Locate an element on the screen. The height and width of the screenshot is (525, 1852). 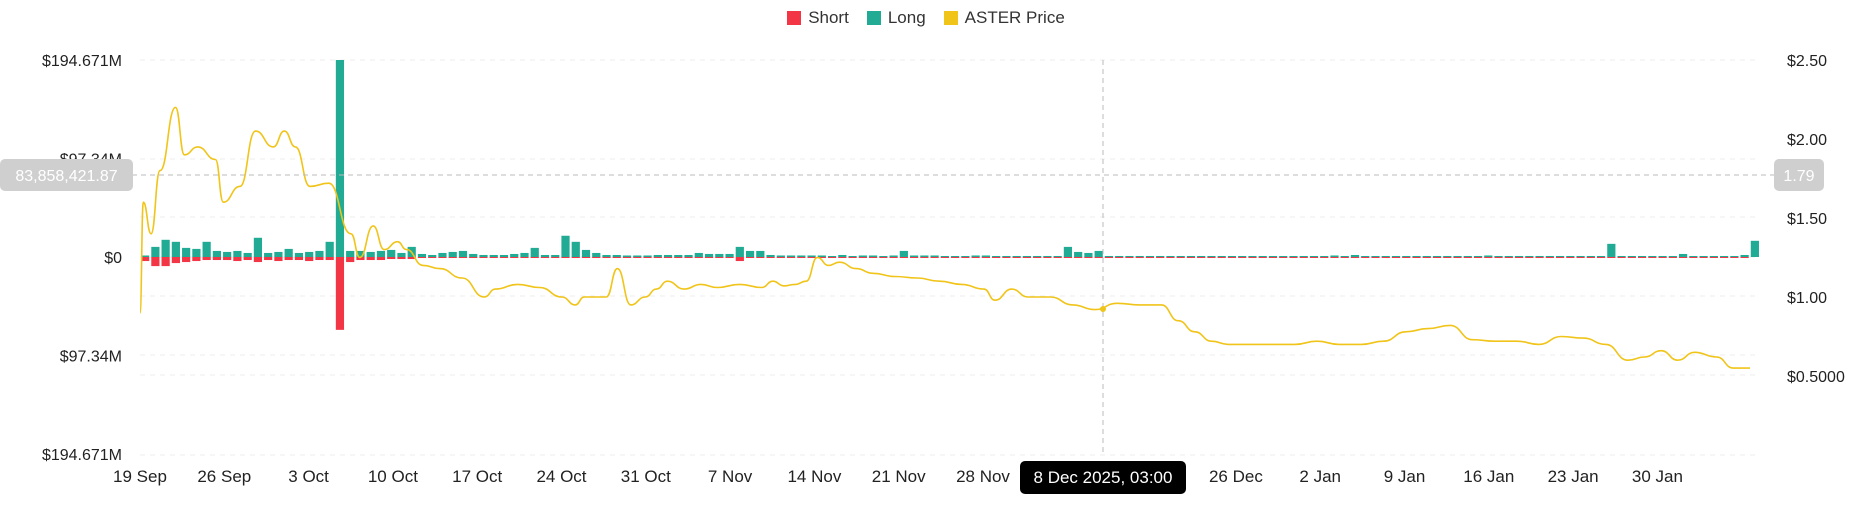
left-tick-label: $194.671M is located at coordinates (82, 61).